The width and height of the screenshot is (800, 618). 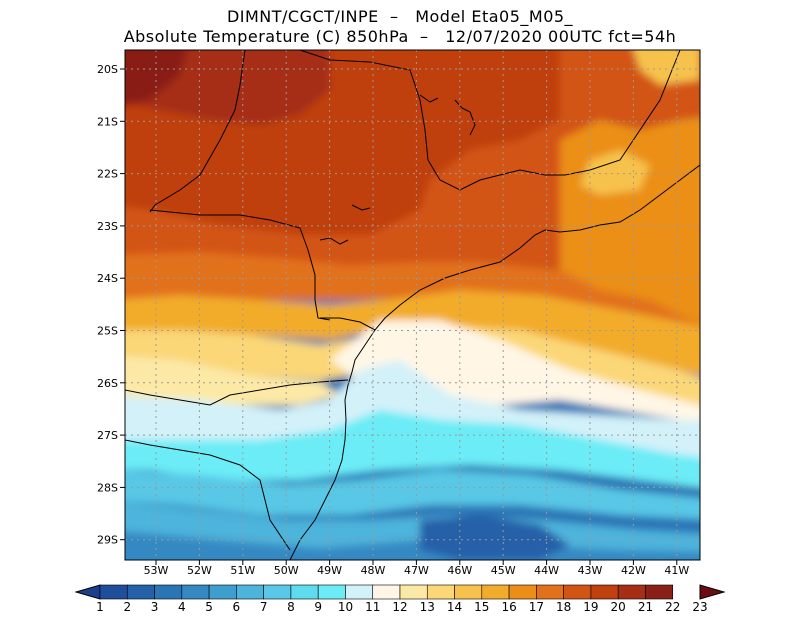 What do you see at coordinates (712, 592) in the screenshot?
I see `colorbar-high-arrow` at bounding box center [712, 592].